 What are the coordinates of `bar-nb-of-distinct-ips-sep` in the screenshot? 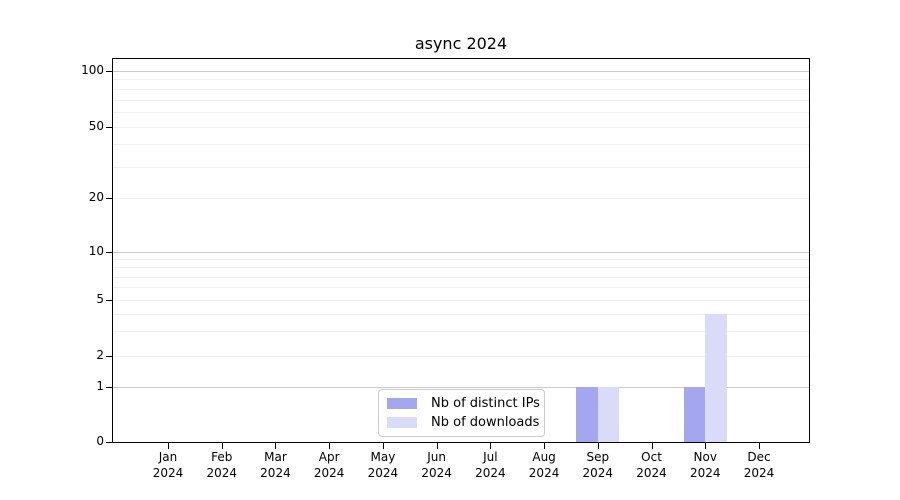 It's located at (587, 414).